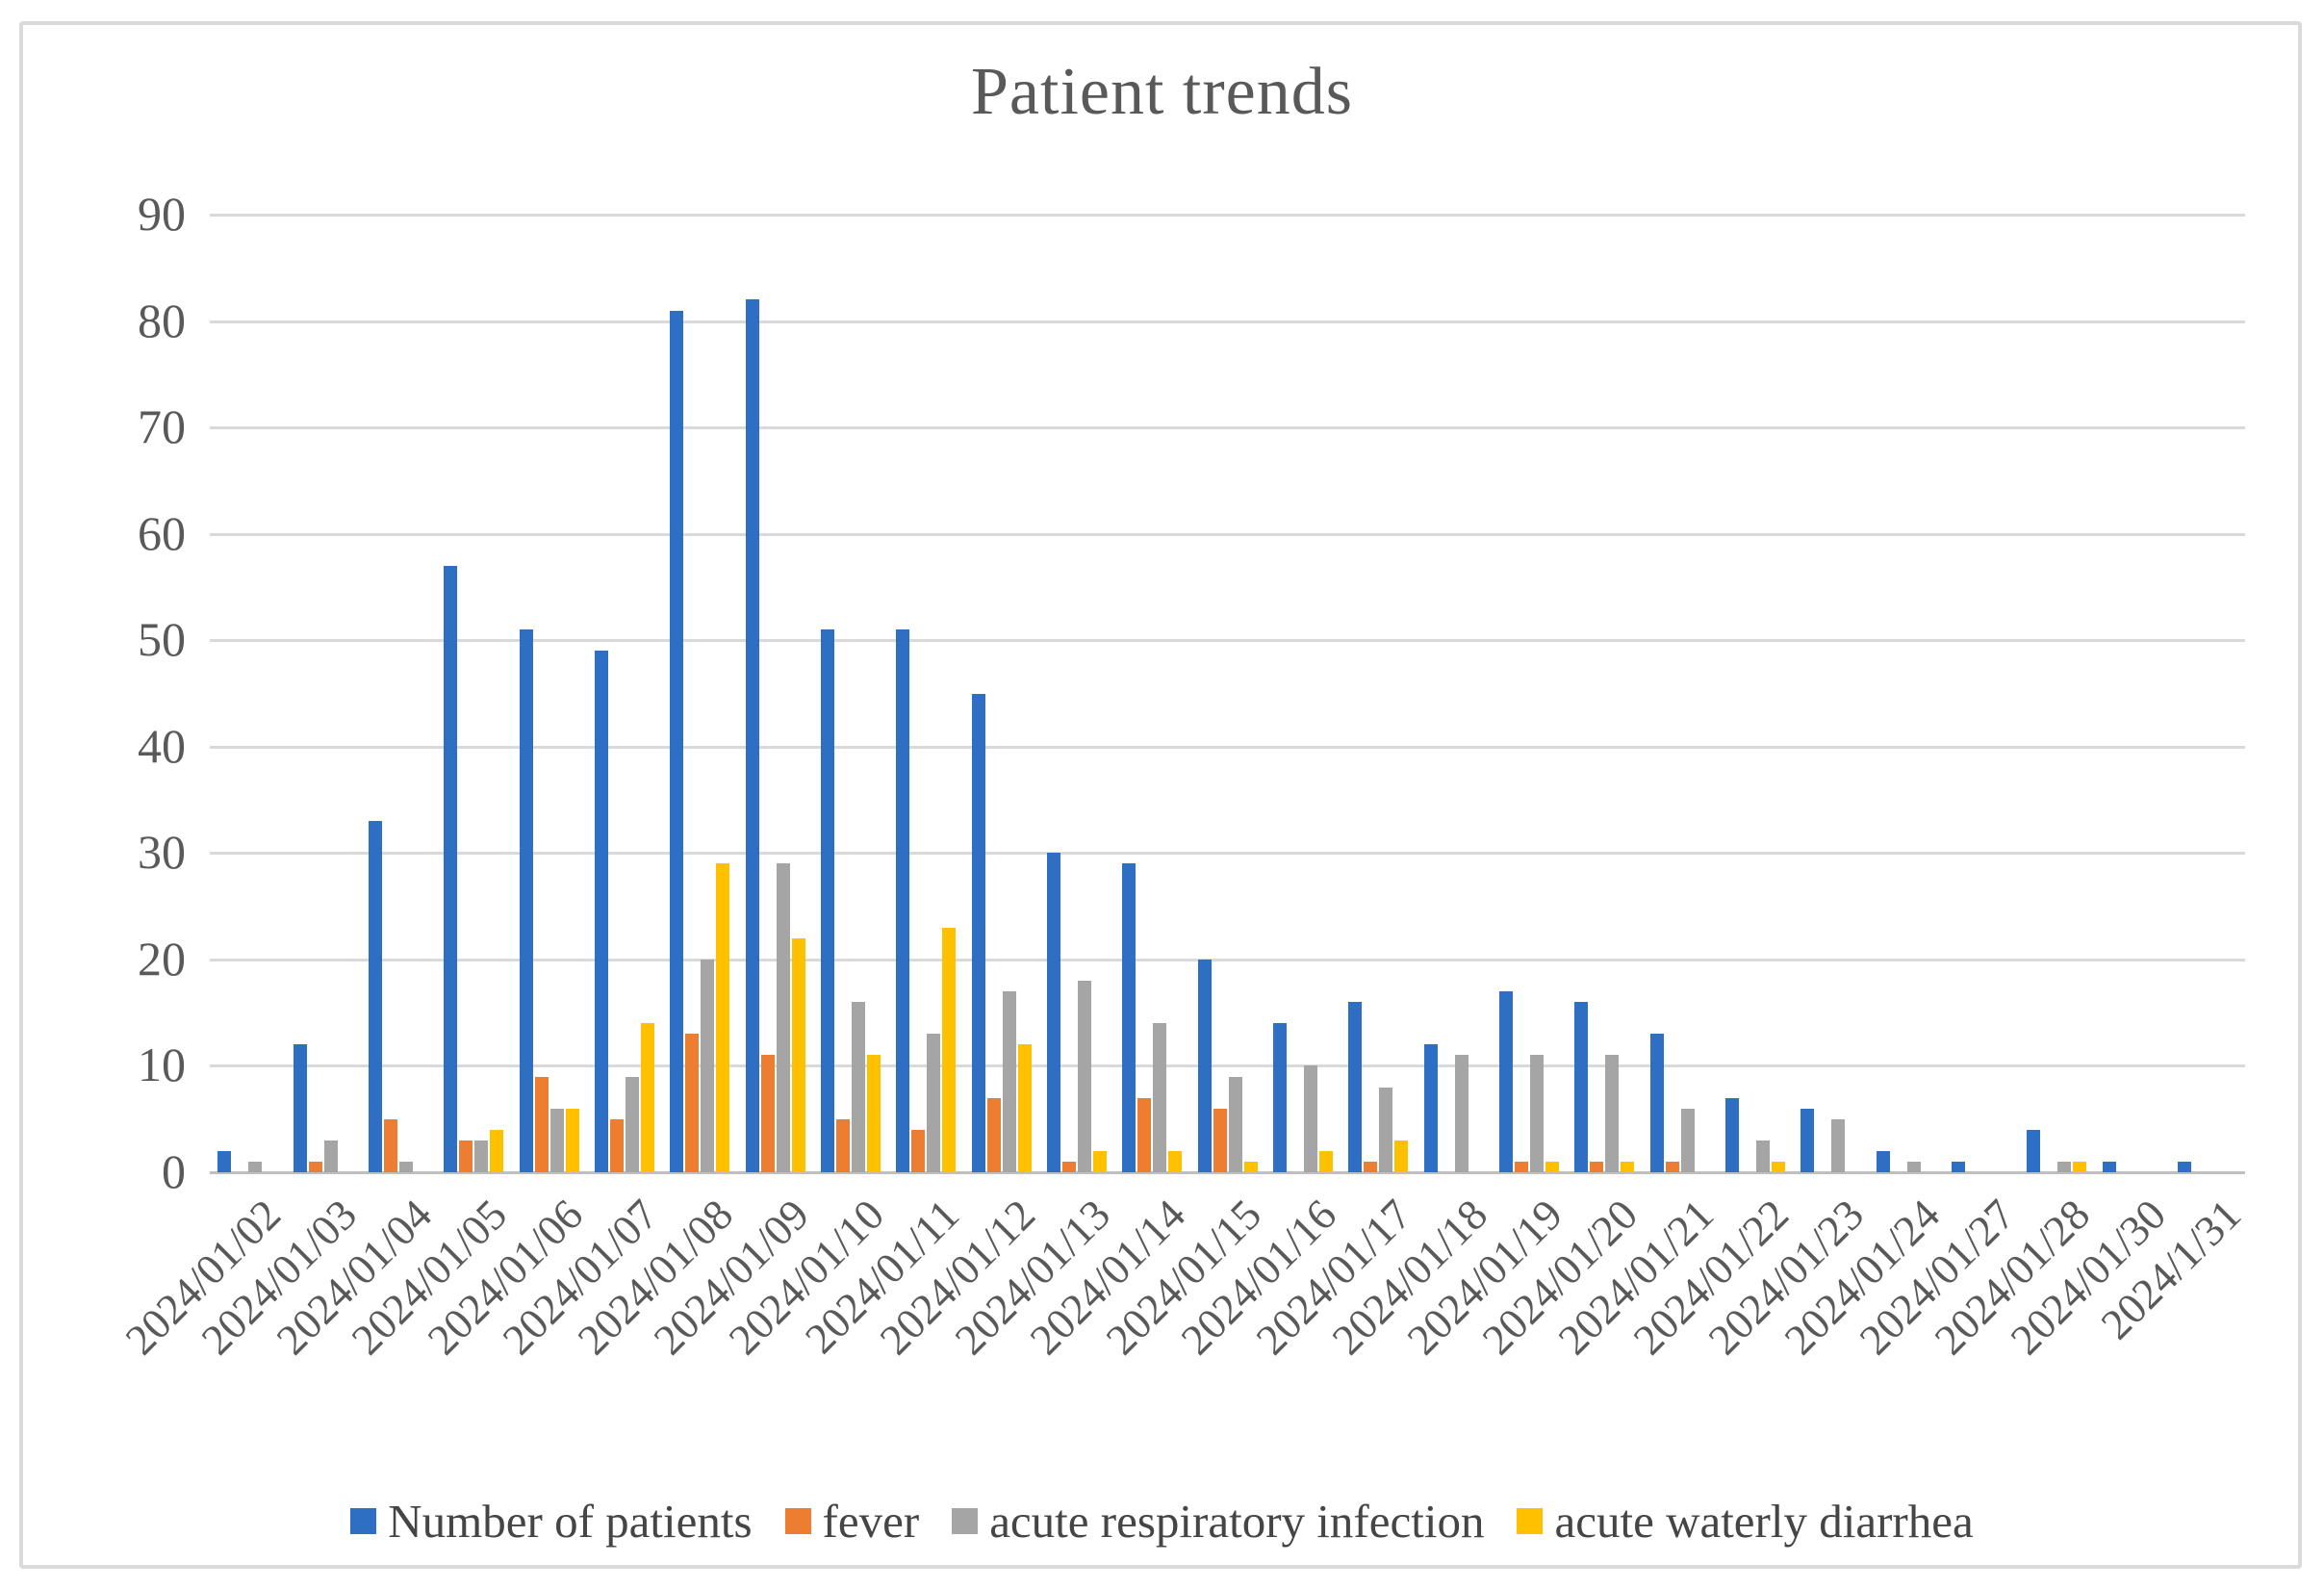 Image resolution: width=2324 pixels, height=1589 pixels. Describe the element at coordinates (1506, 1081) in the screenshot. I see `bar-number-of-patients-2024/01/19` at that location.